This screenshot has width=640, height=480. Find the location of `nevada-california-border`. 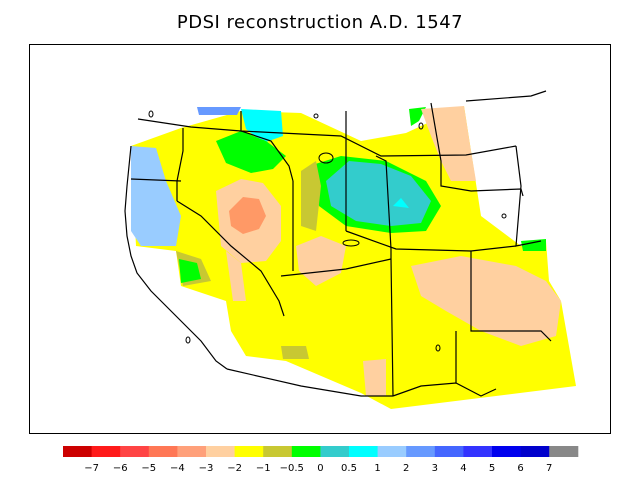

nevada-california-border is located at coordinates (230, 258).